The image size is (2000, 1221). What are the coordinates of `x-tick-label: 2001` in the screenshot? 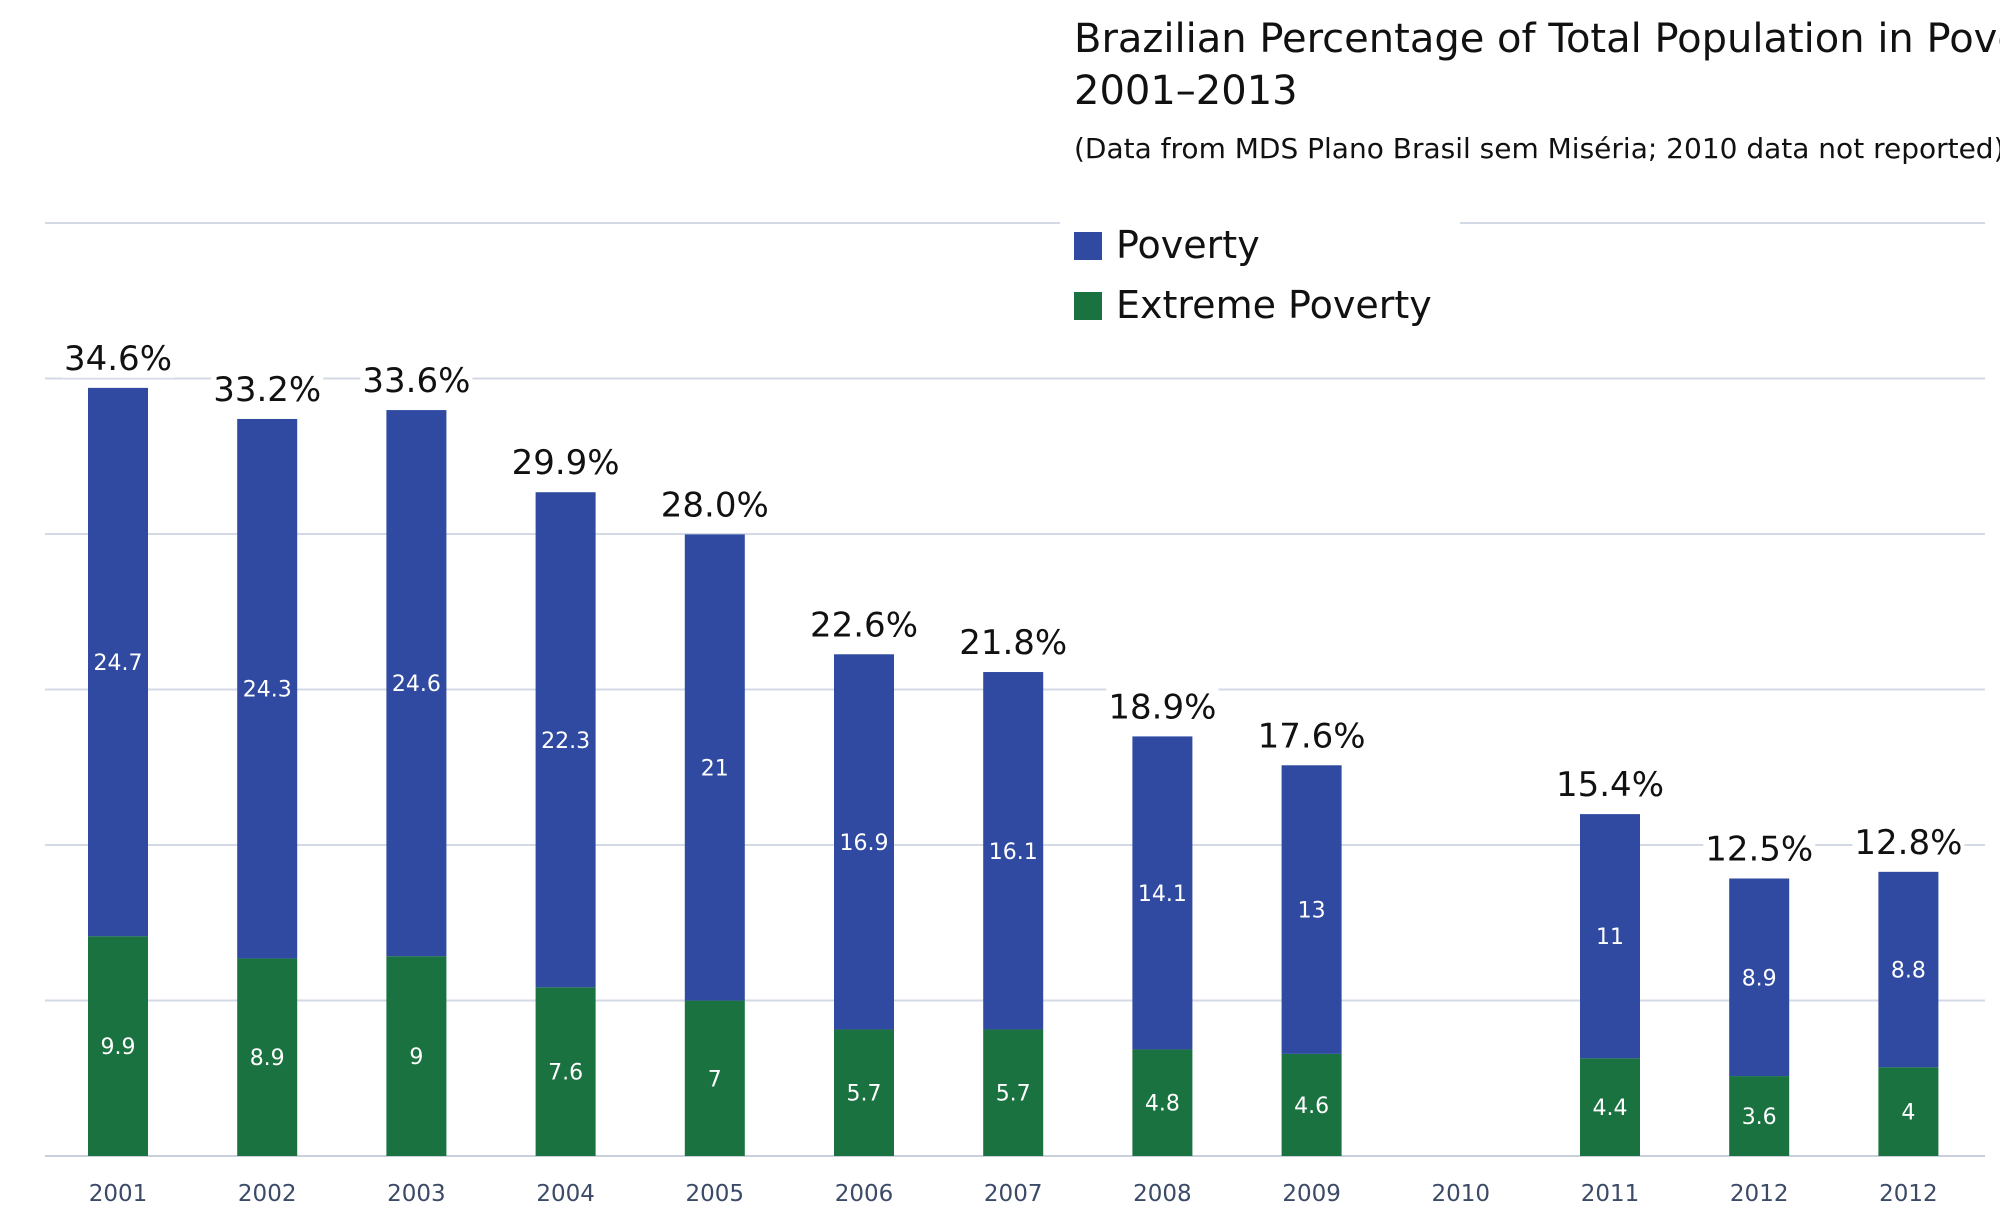 It's located at (118, 1194).